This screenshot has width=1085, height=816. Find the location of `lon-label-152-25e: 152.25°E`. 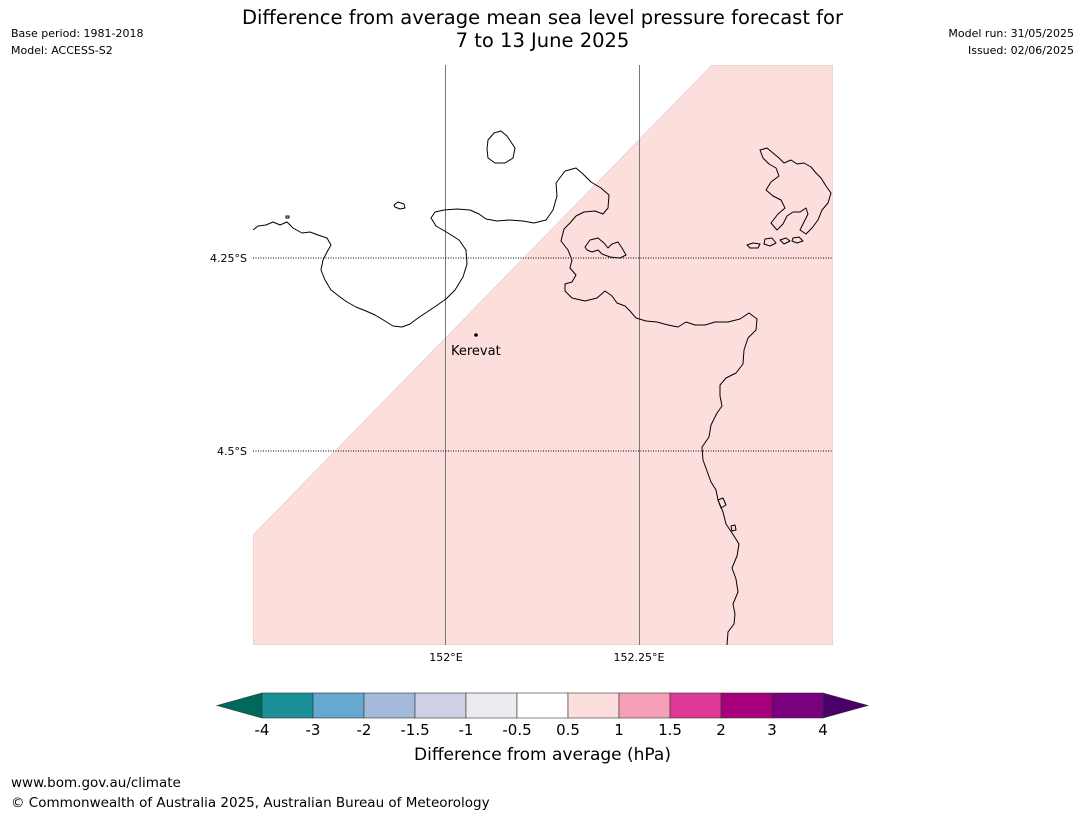

lon-label-152-25e: 152.25°E is located at coordinates (639, 657).